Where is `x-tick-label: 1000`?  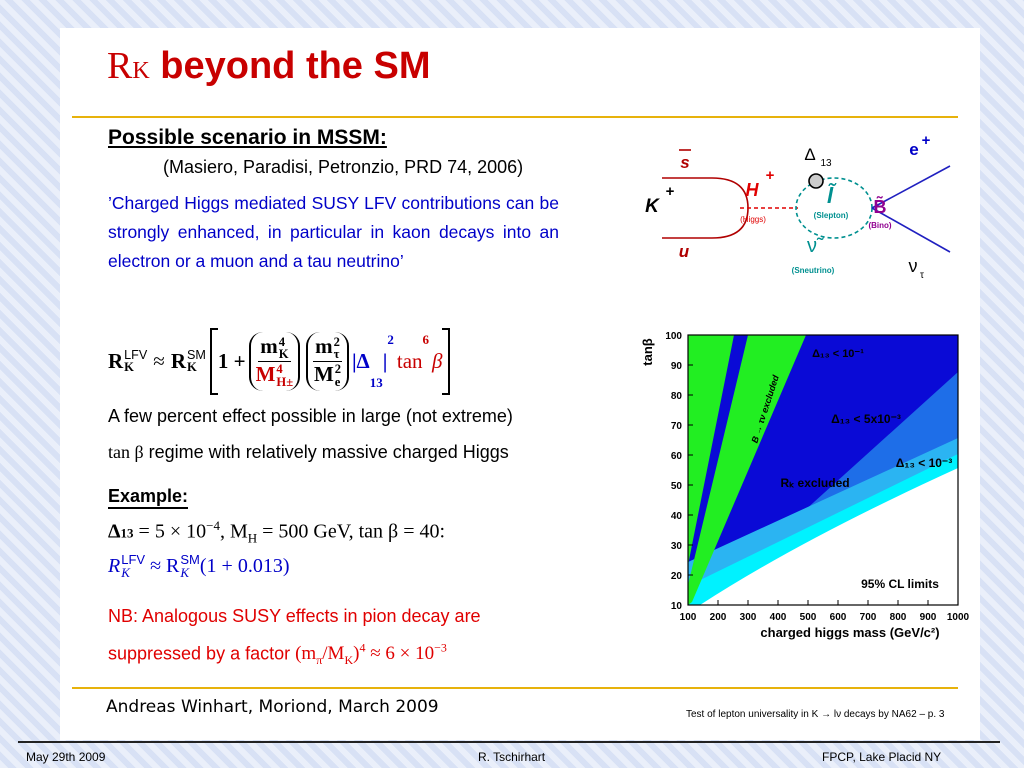 x-tick-label: 1000 is located at coordinates (958, 617).